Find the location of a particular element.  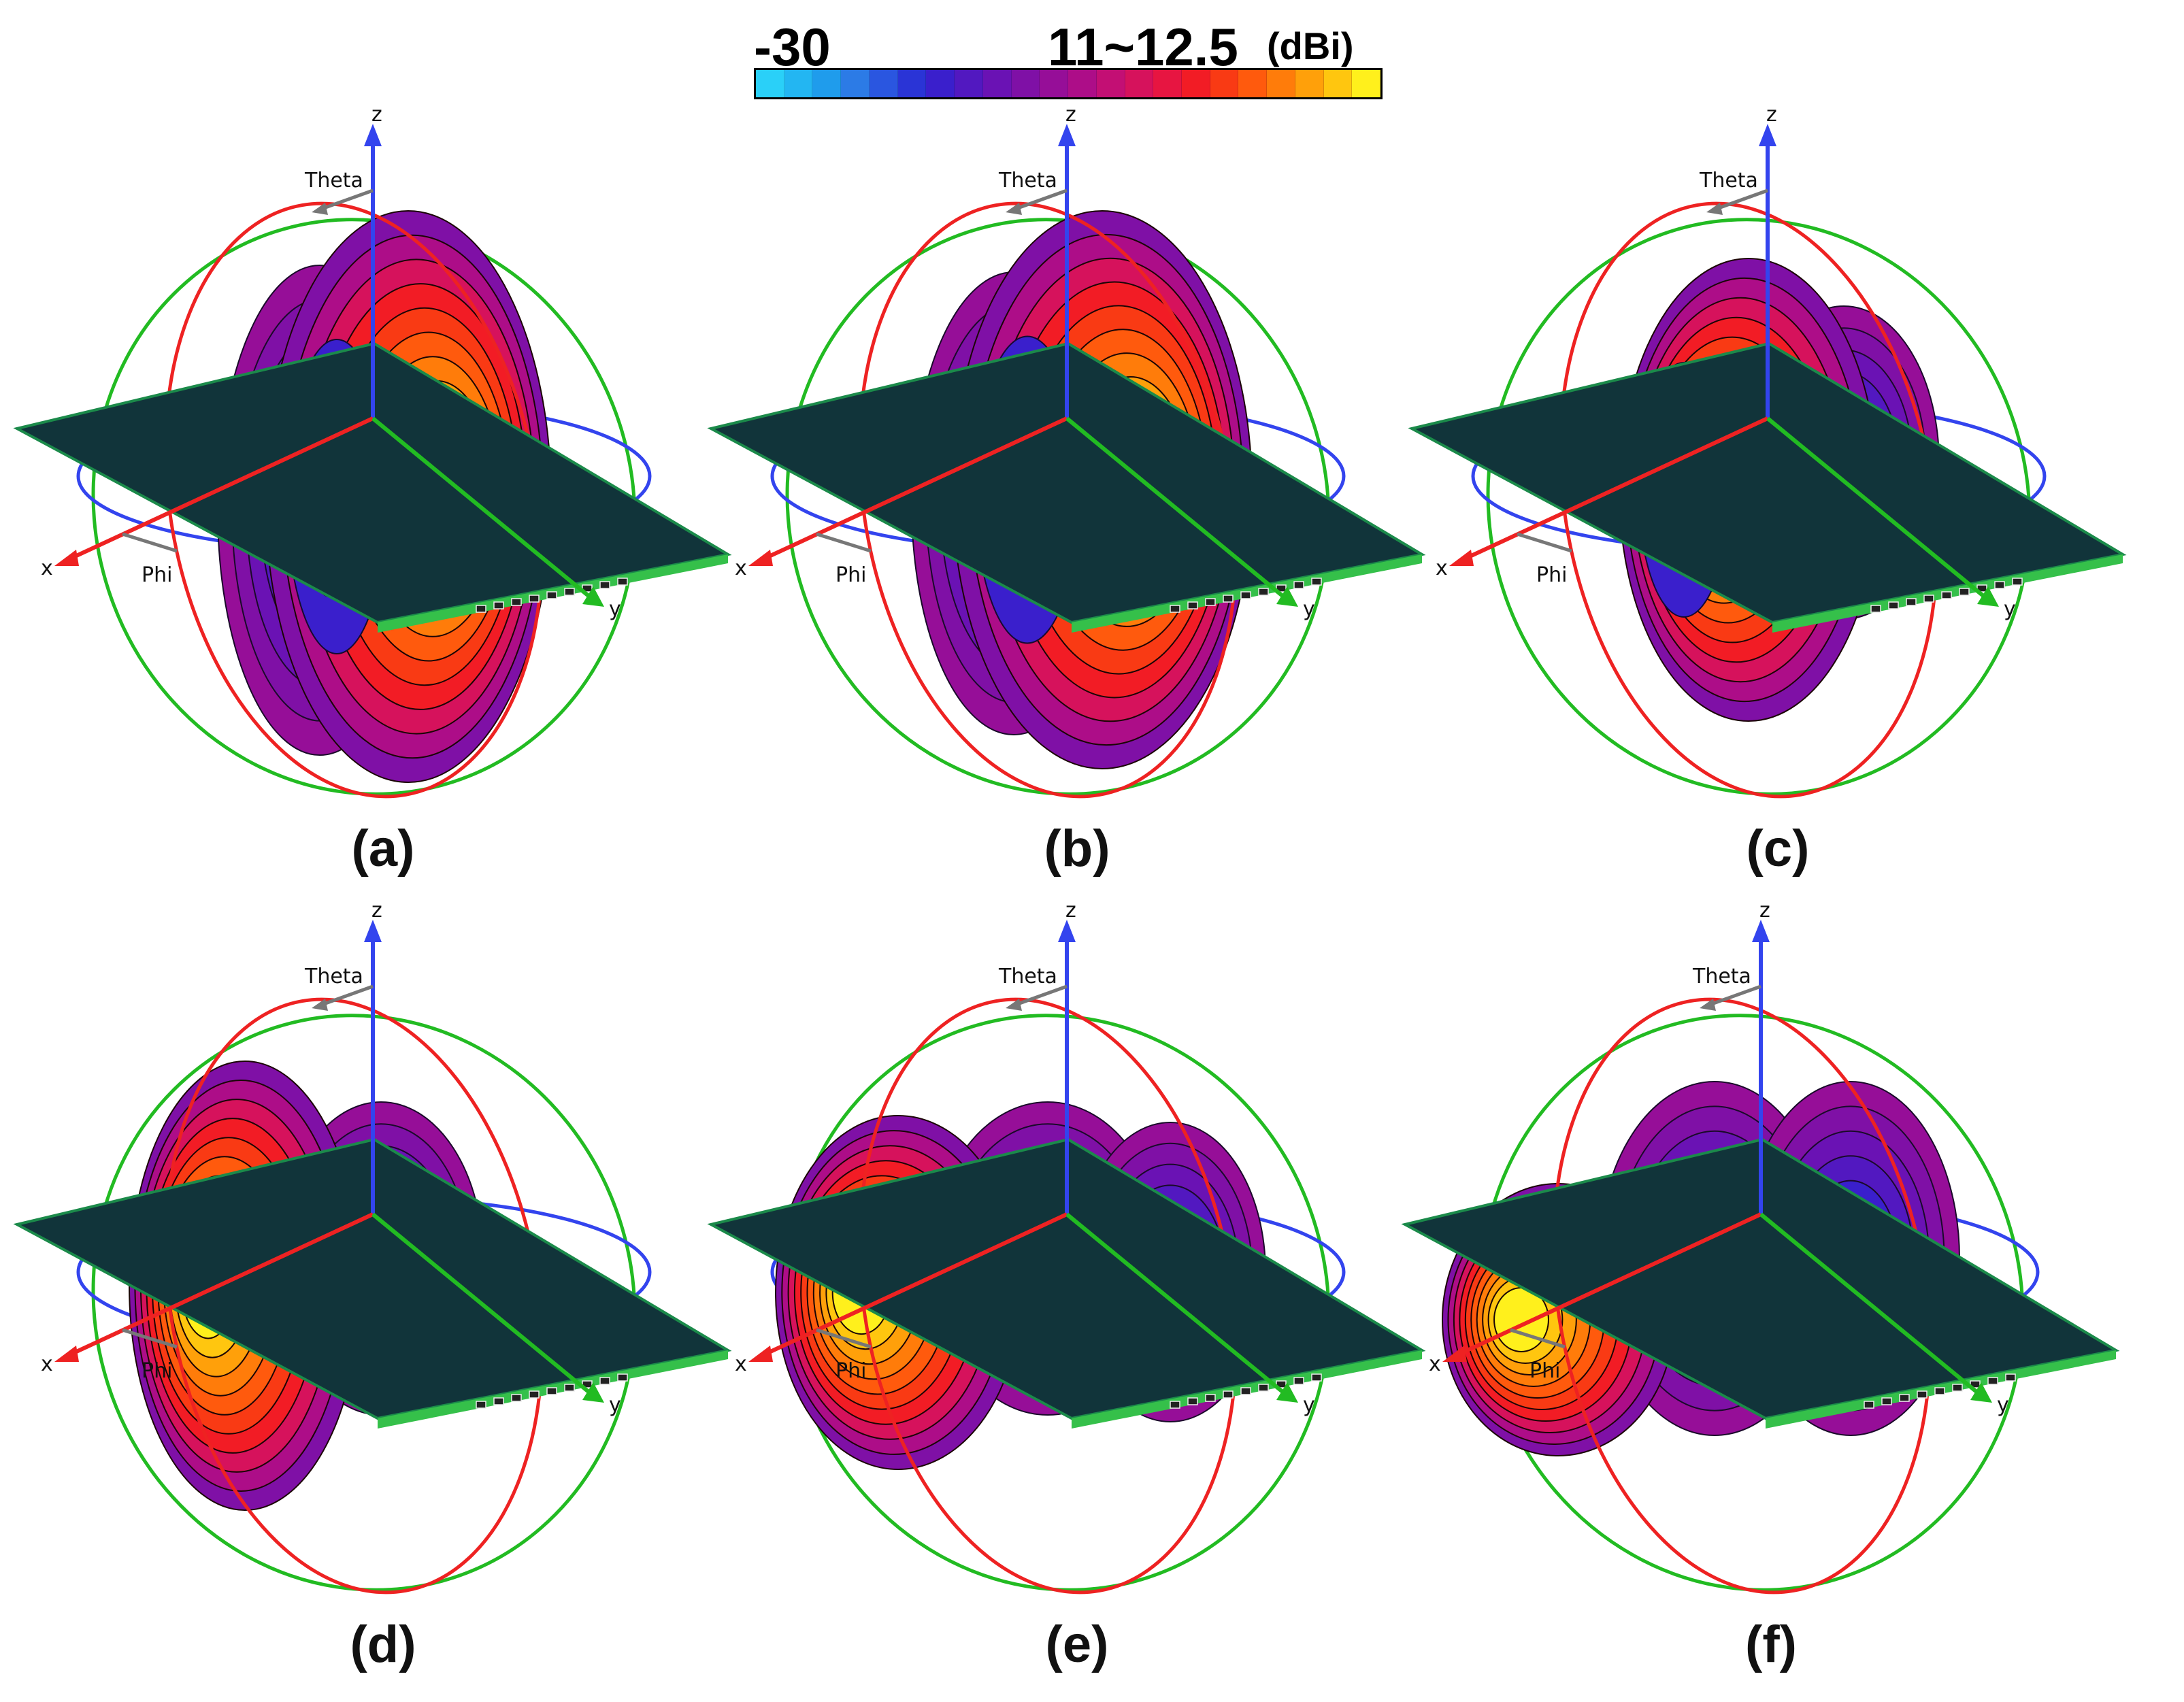

colorbar-max-label: 11~12.5 is located at coordinates (1143, 47).